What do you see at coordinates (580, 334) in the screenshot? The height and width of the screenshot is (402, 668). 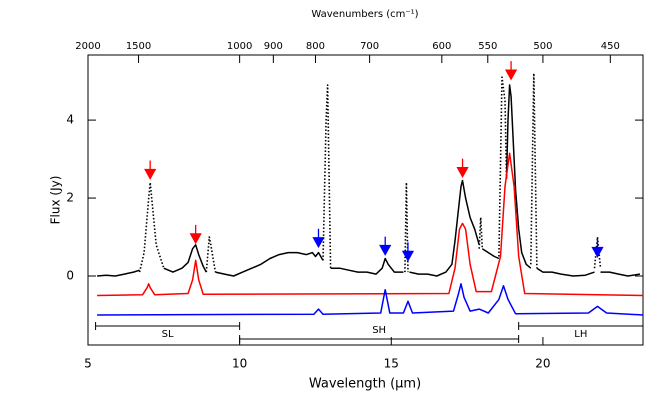 I see `module-label: LH` at bounding box center [580, 334].